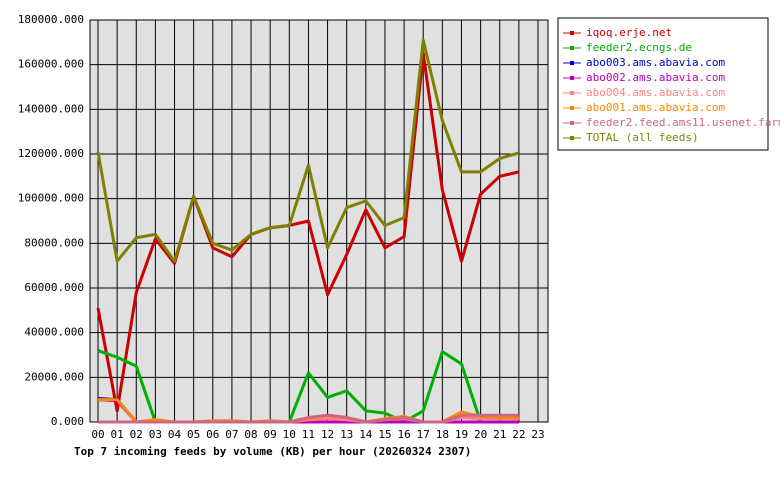 This screenshot has height=484, width=780. Describe the element at coordinates (327, 434) in the screenshot. I see `x-tick-label: 12` at that location.